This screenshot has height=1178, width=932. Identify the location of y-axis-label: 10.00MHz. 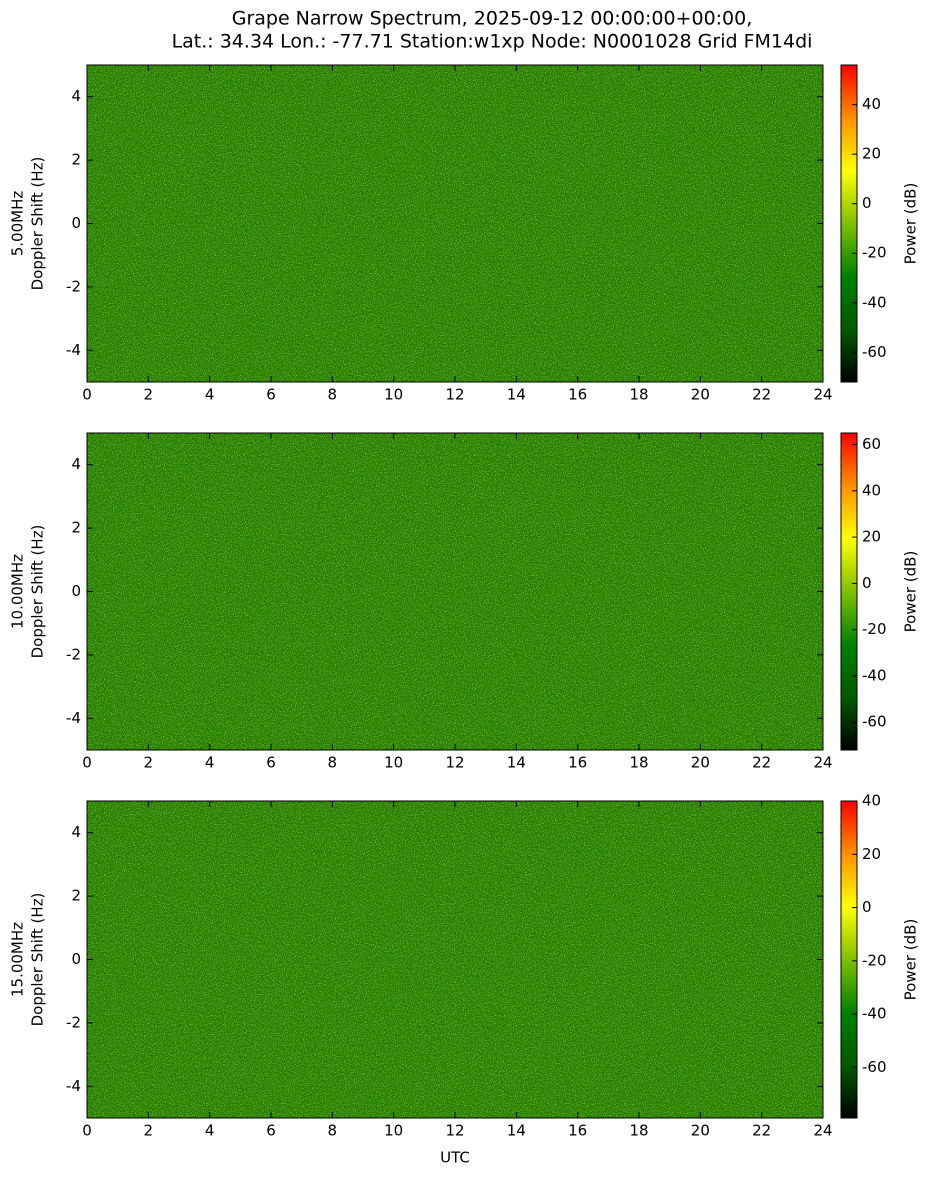
(18, 591).